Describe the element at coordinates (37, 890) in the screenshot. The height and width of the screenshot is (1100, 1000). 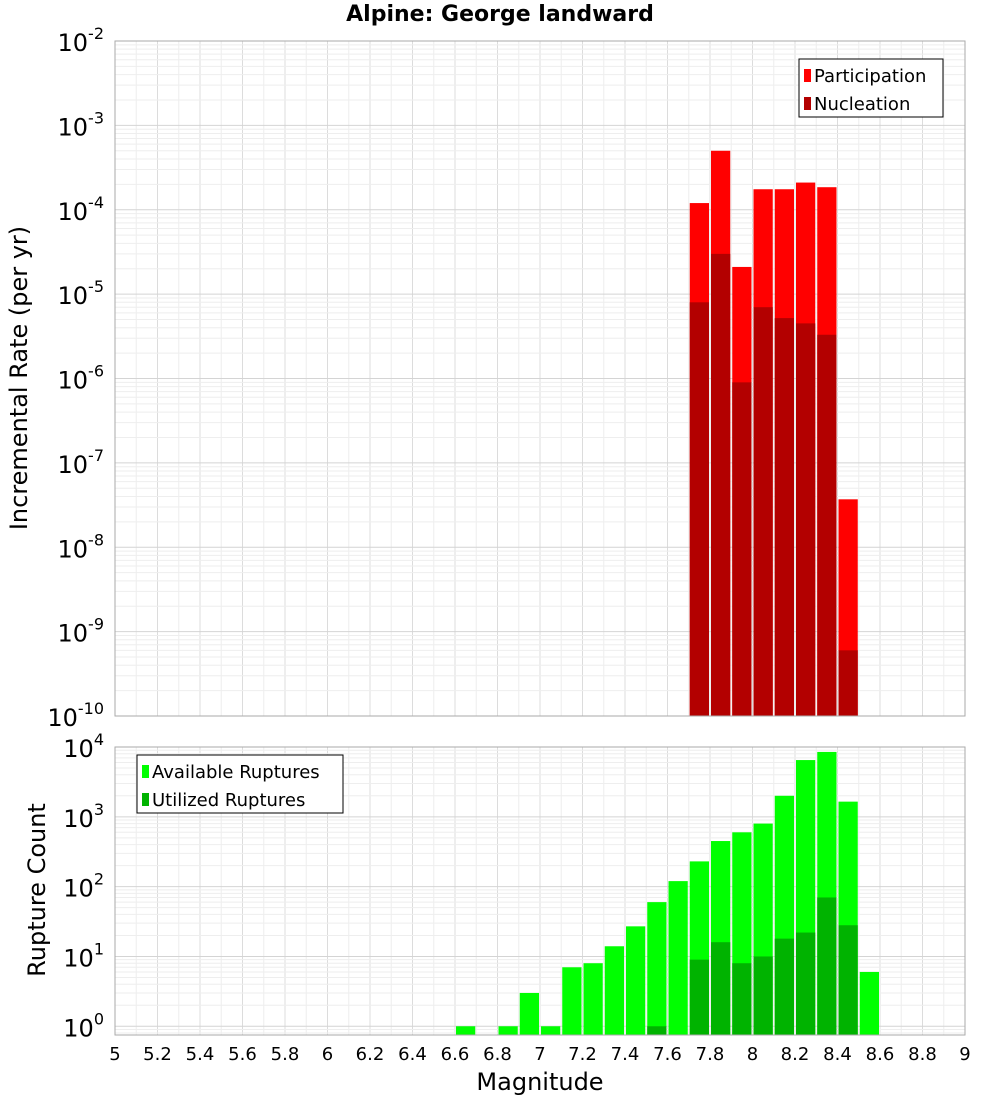
I see `bottom-y-axis-label: Rupture Count` at that location.